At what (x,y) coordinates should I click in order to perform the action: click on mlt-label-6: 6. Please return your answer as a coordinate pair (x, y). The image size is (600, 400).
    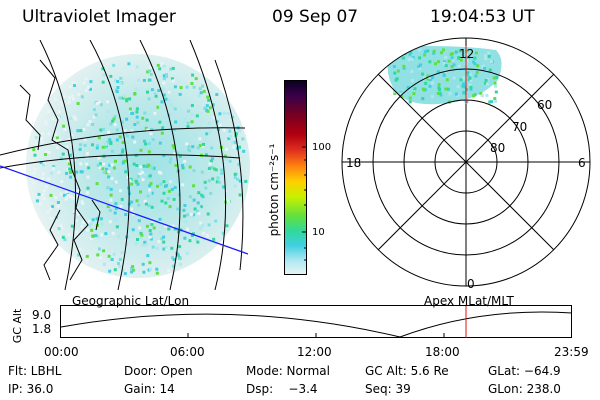
    Looking at the image, I should click on (582, 163).